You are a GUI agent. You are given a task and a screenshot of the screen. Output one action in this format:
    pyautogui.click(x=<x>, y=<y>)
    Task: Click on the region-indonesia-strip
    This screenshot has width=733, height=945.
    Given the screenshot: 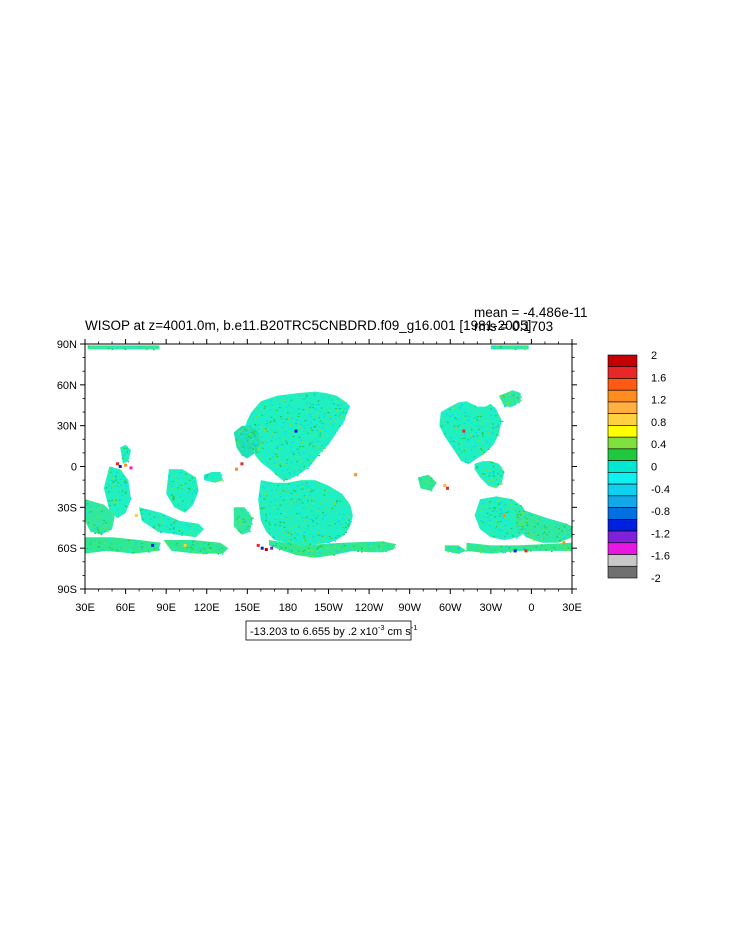 What is the action you would take?
    pyautogui.click(x=213, y=477)
    